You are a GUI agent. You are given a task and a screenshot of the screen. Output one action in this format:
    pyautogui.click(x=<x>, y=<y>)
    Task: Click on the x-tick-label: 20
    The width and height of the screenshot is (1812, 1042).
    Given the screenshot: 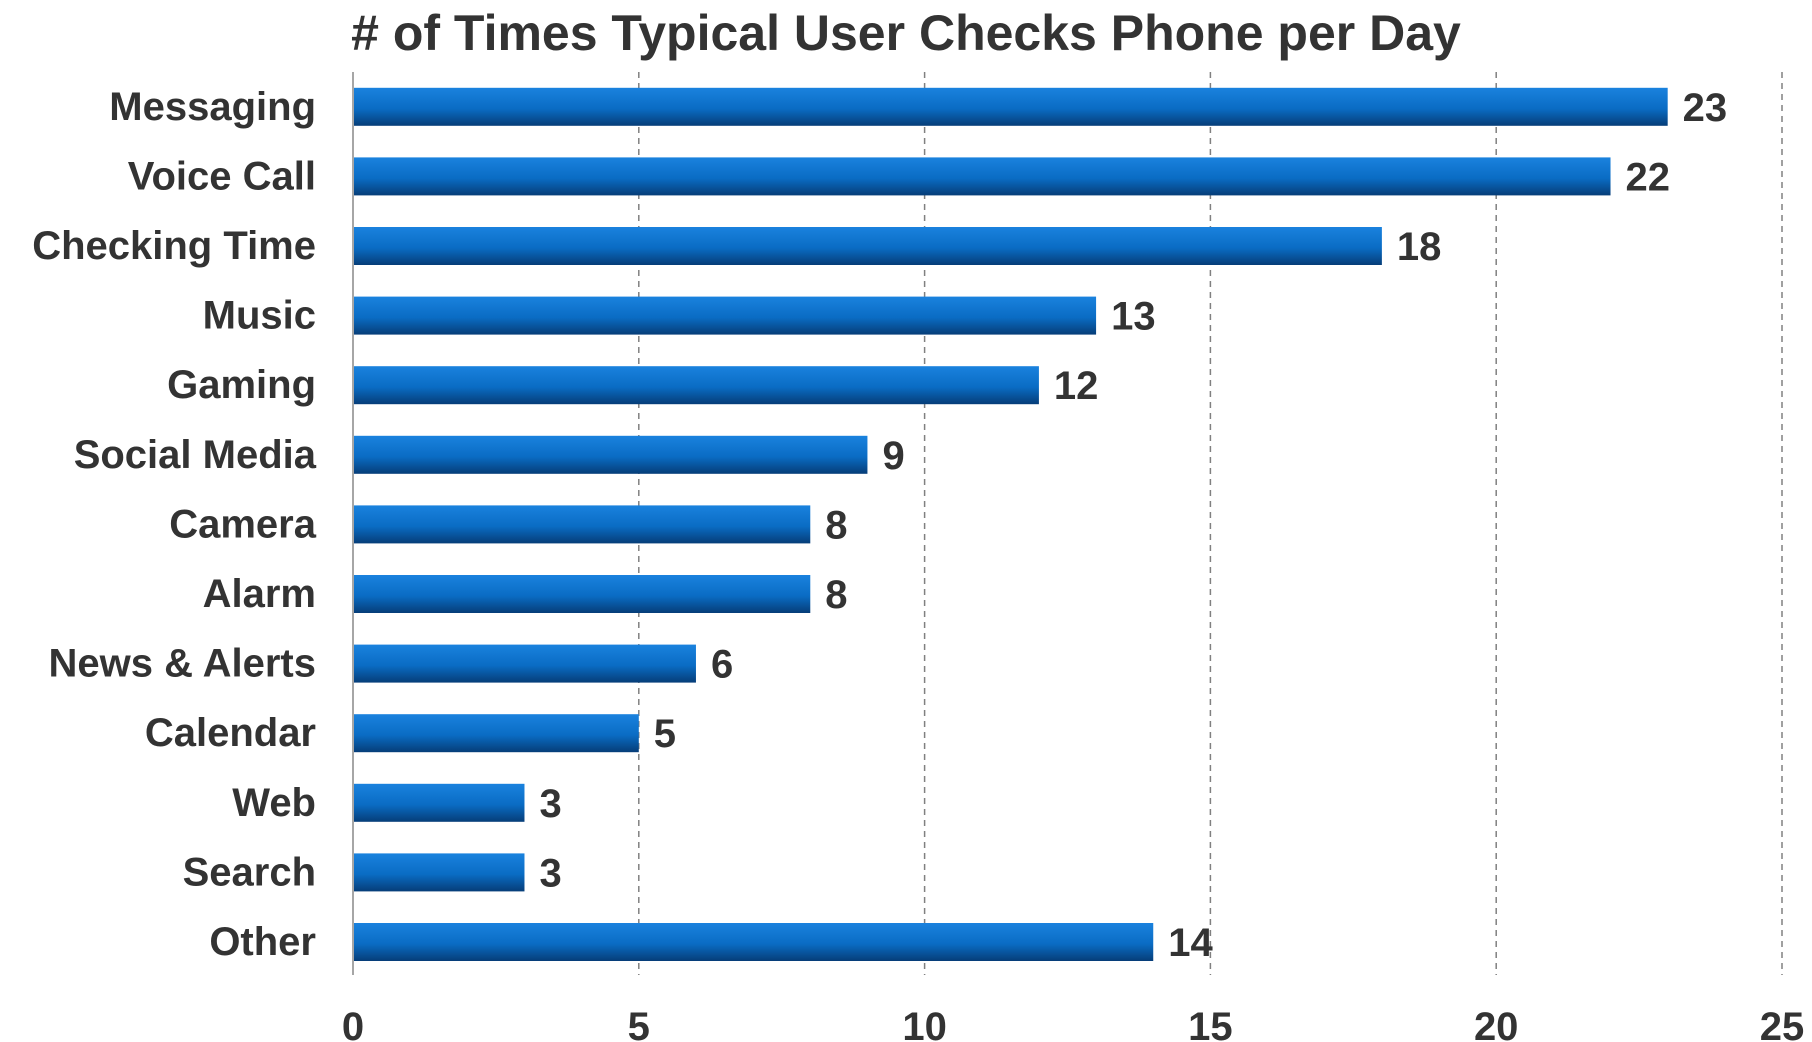 What is the action you would take?
    pyautogui.click(x=1496, y=1023)
    